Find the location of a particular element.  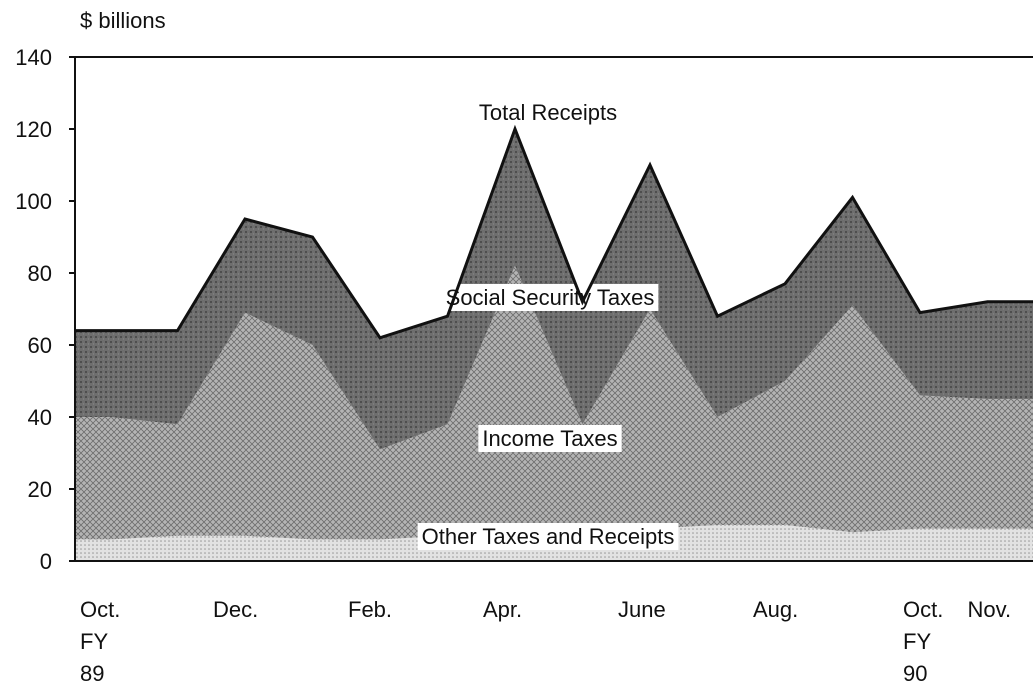

series-label: Other Taxes and Receipts is located at coordinates (548, 536).